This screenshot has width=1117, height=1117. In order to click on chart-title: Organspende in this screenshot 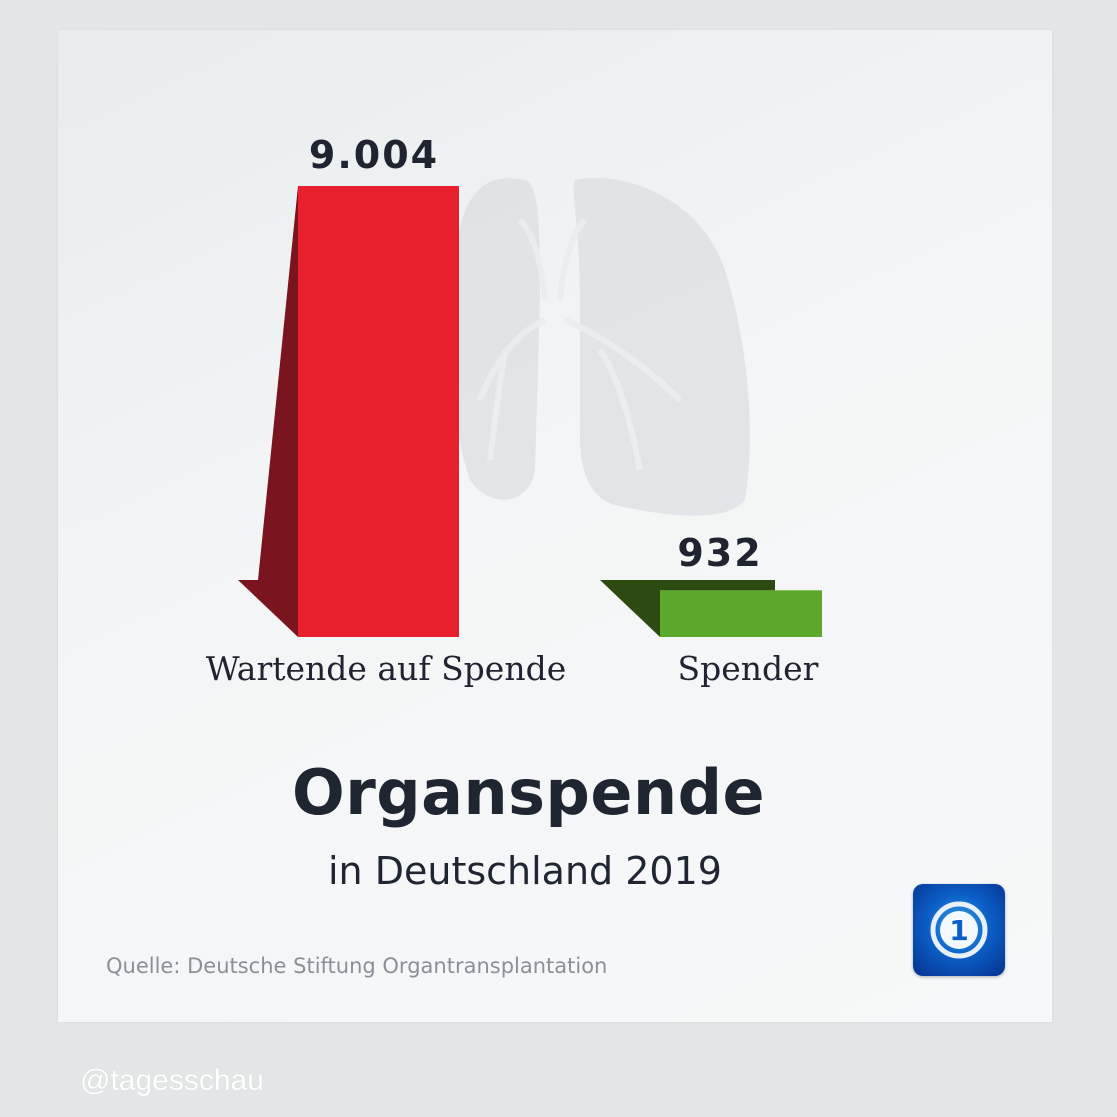, I will do `click(529, 792)`.